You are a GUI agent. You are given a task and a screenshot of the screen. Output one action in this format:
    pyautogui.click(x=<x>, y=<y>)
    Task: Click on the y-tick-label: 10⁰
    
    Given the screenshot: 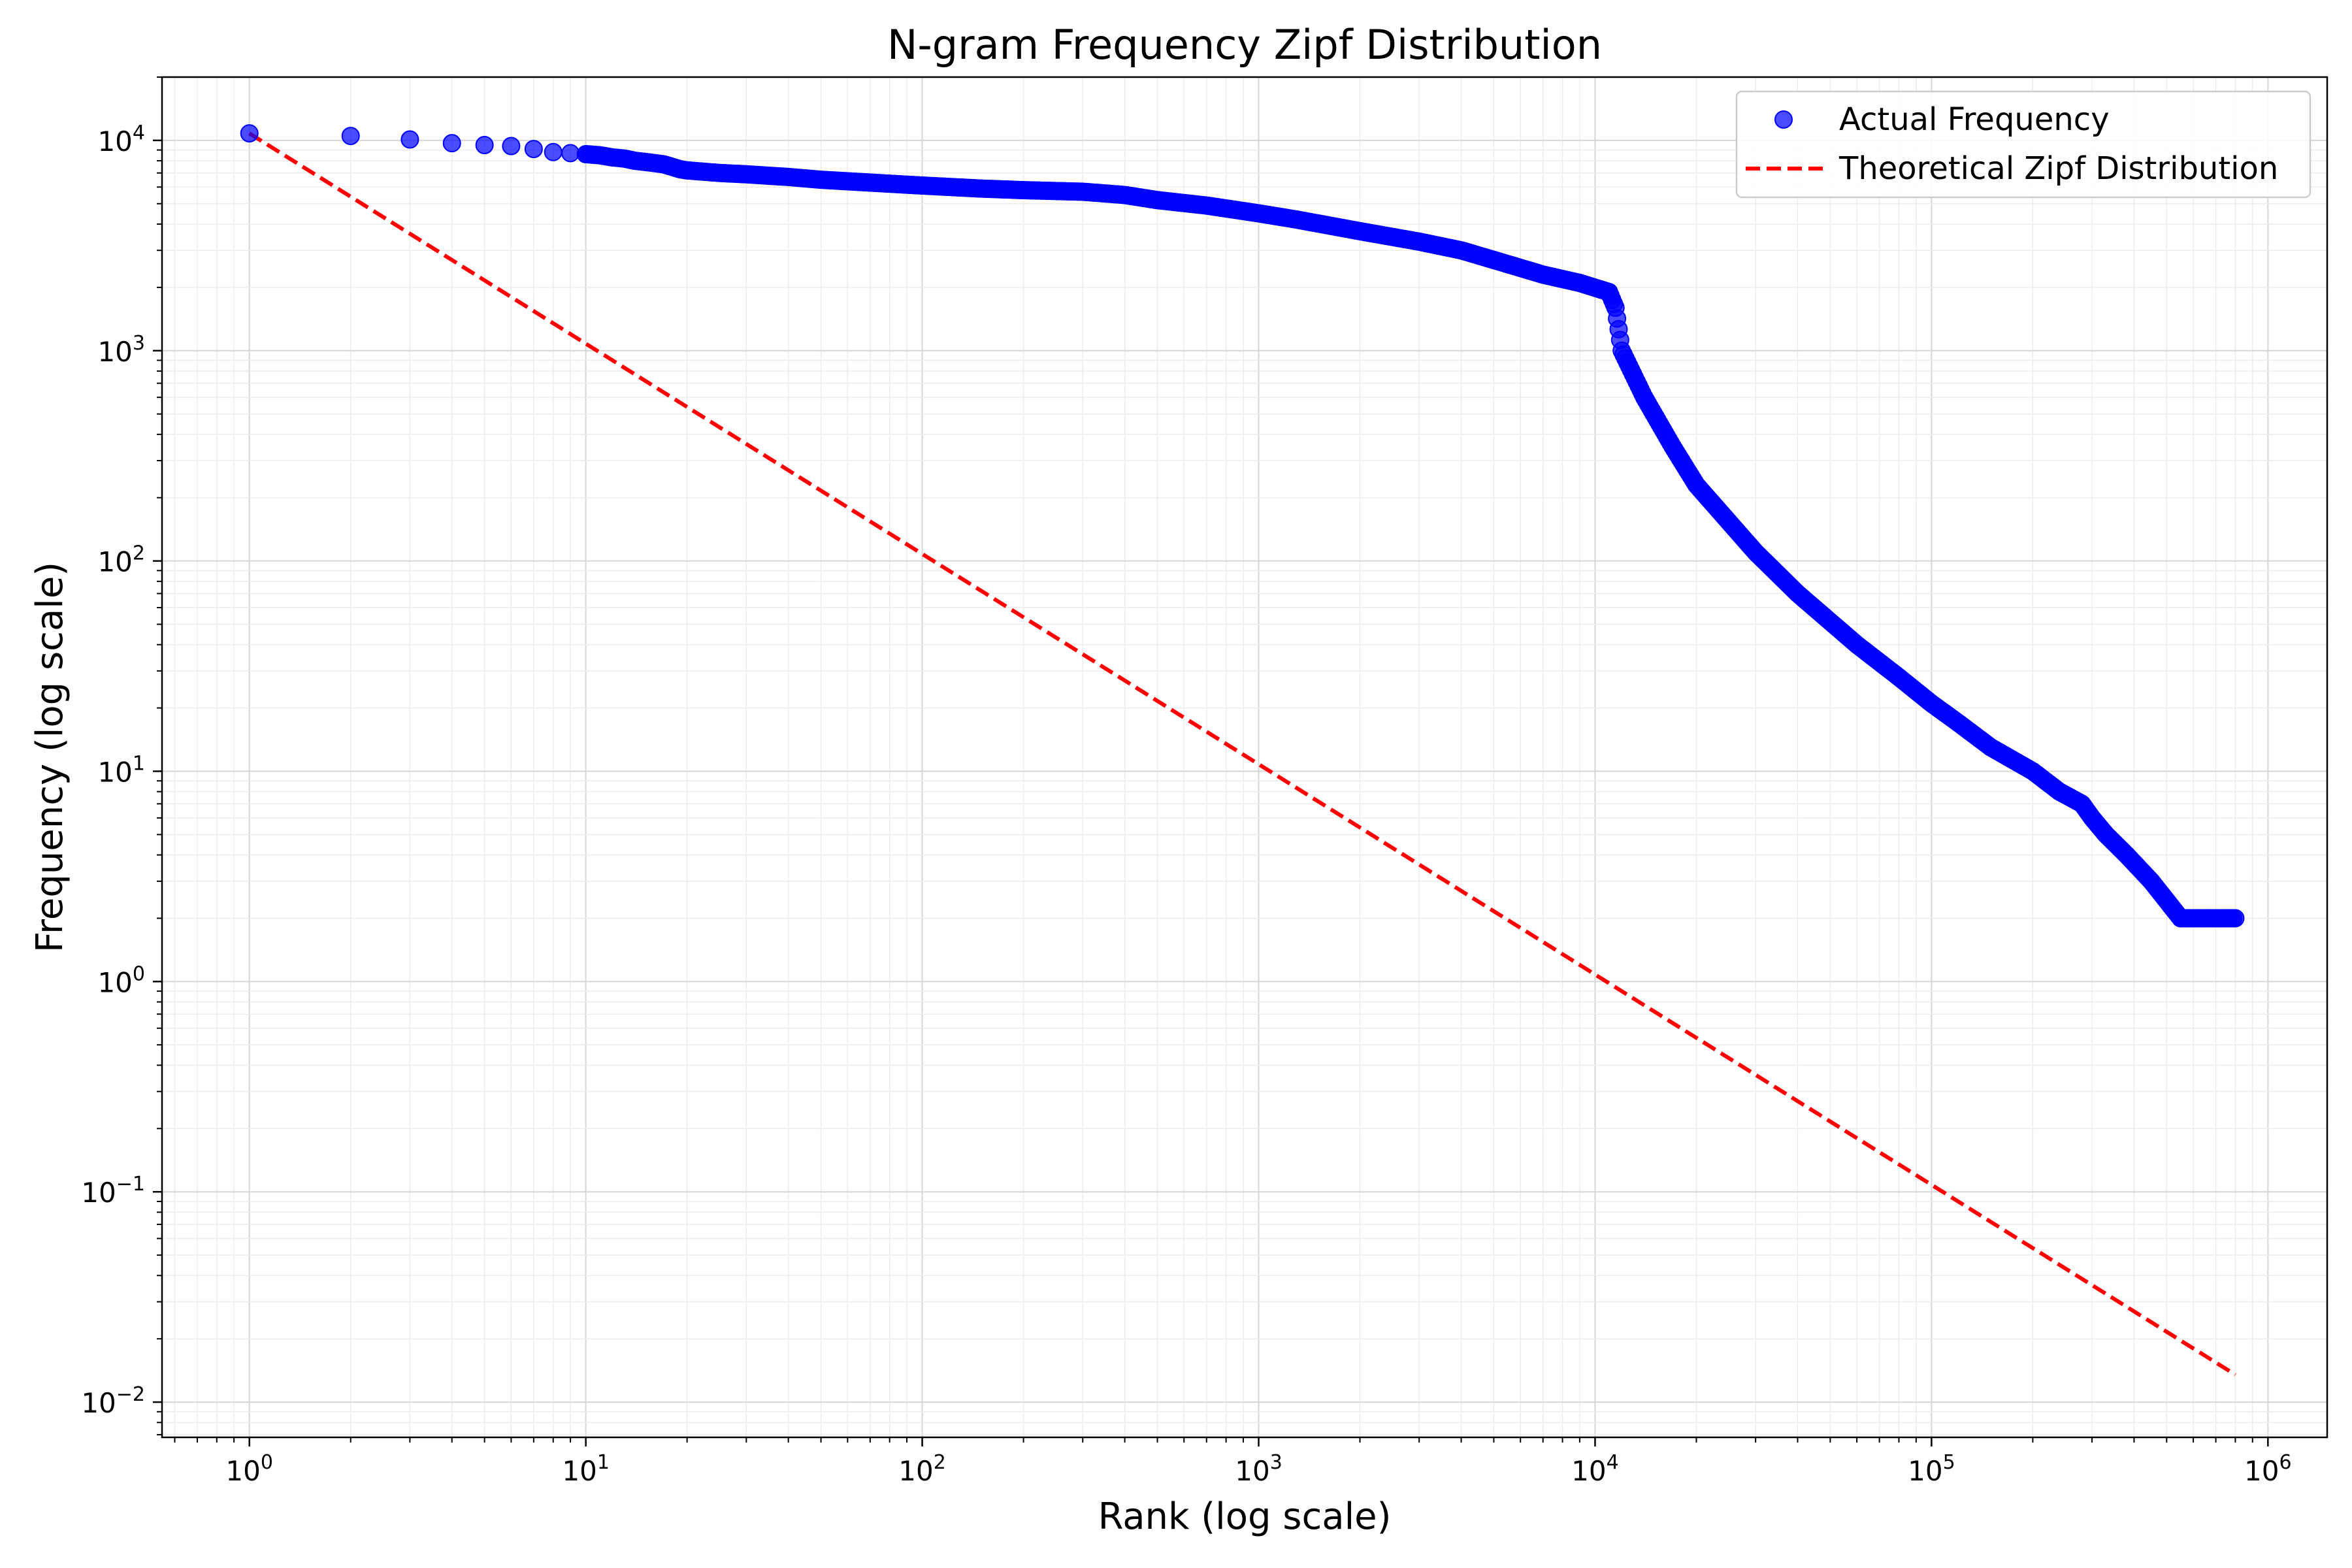 What is the action you would take?
    pyautogui.click(x=121, y=980)
    